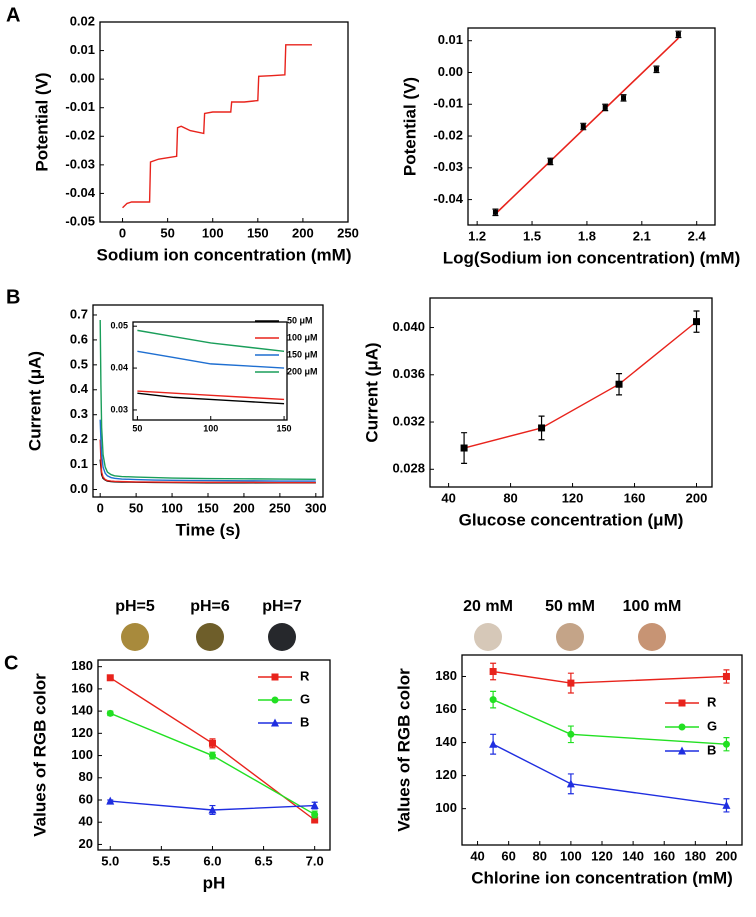 The image size is (756, 917). What do you see at coordinates (82, 78) in the screenshot?
I see `y-tick-label: 0.00` at bounding box center [82, 78].